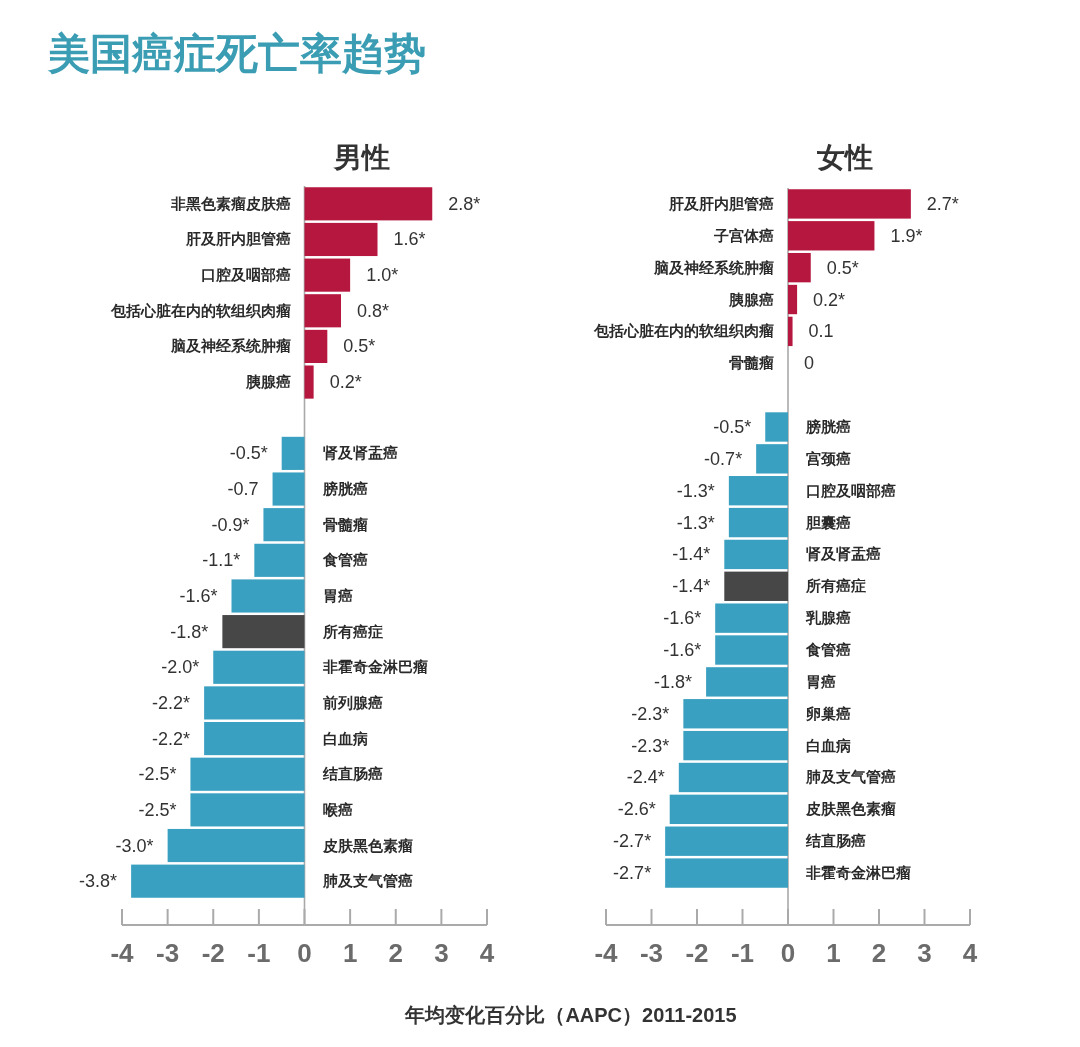 The width and height of the screenshot is (1080, 1047). Describe the element at coordinates (844, 157) in the screenshot. I see `chart-title: 女性` at that location.